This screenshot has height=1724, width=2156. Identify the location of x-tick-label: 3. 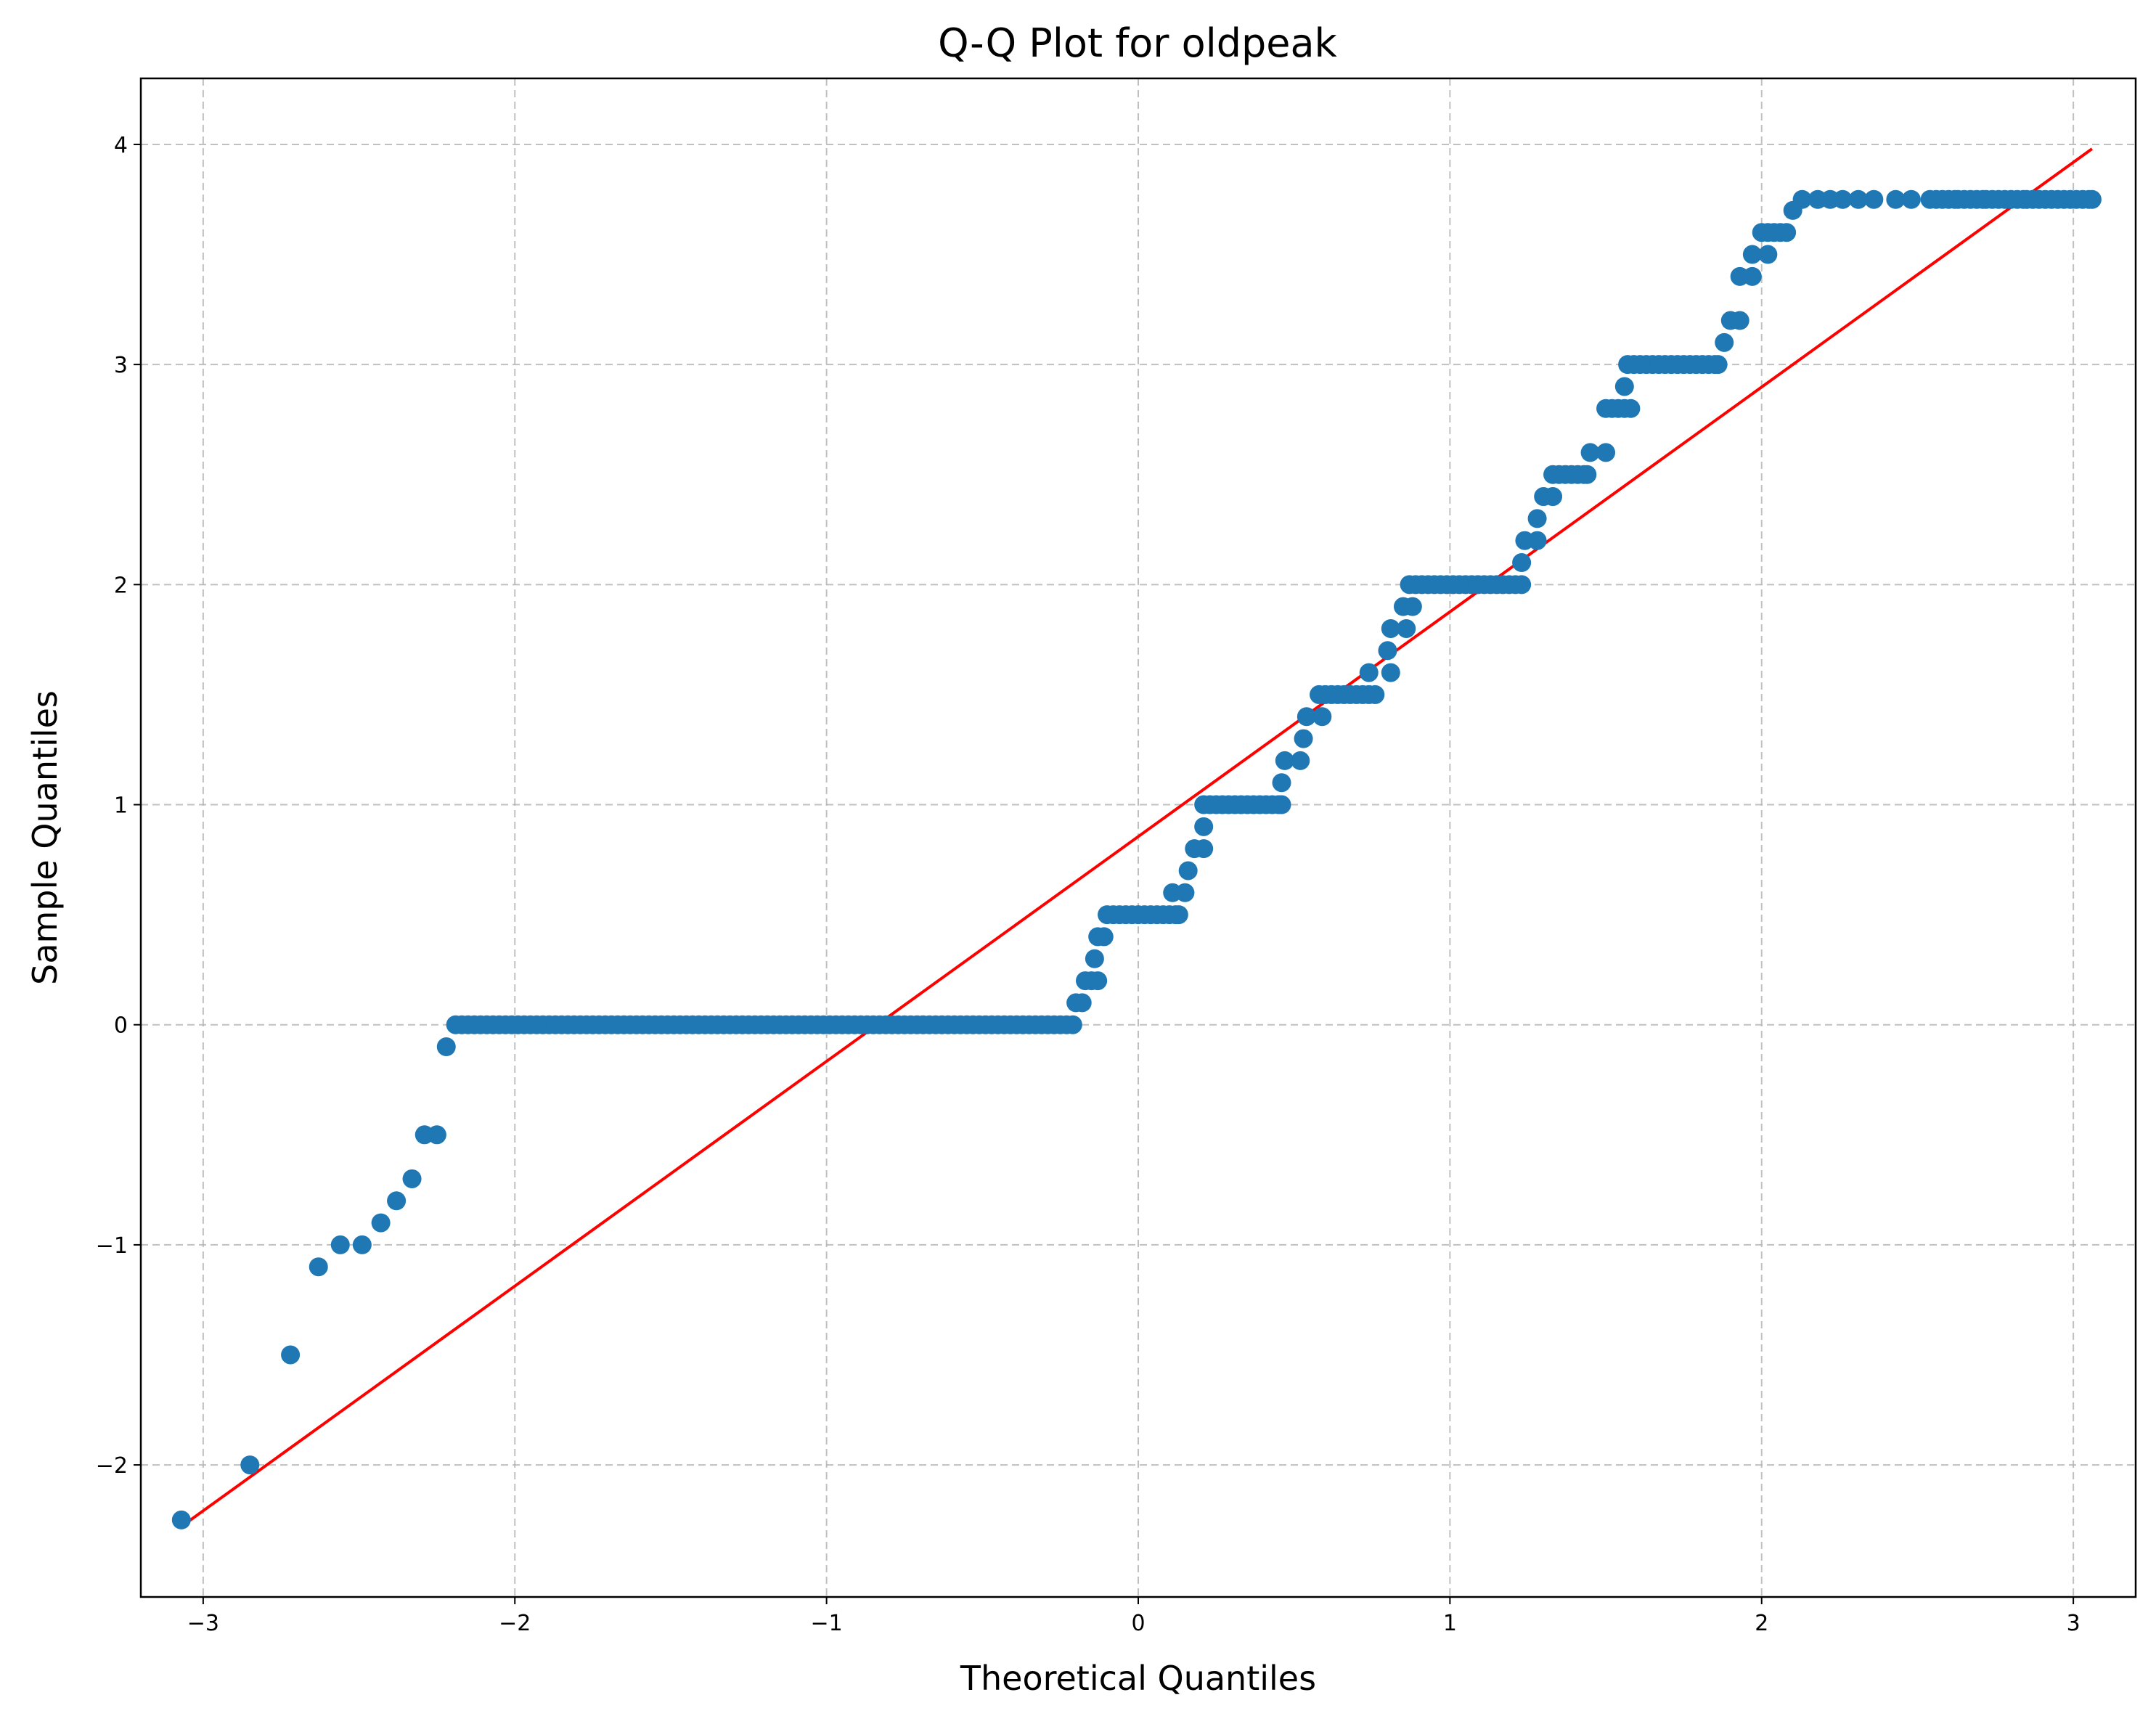
(2074, 1623).